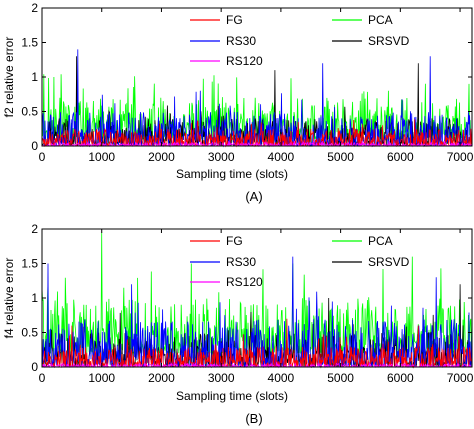  Describe the element at coordinates (29, 112) in the screenshot. I see `panel-a-ytick-label: 0.5` at that location.